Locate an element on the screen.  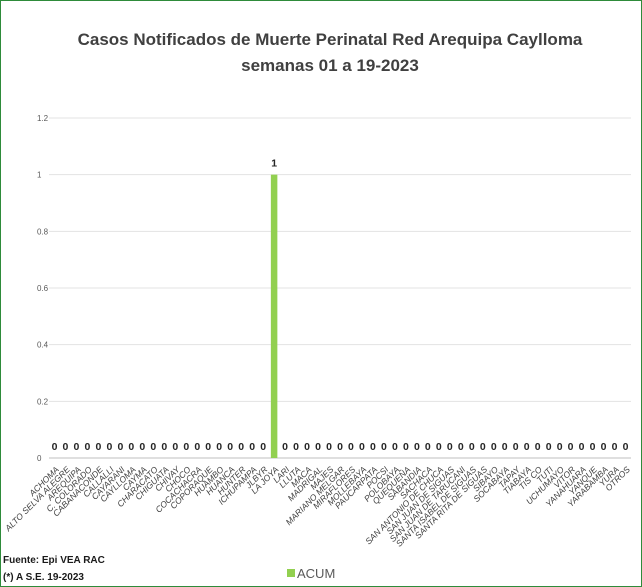
y-axis-ticks: 0 0.2 0.4 0.6 0.8 1 1.2 is located at coordinates (43, 288).